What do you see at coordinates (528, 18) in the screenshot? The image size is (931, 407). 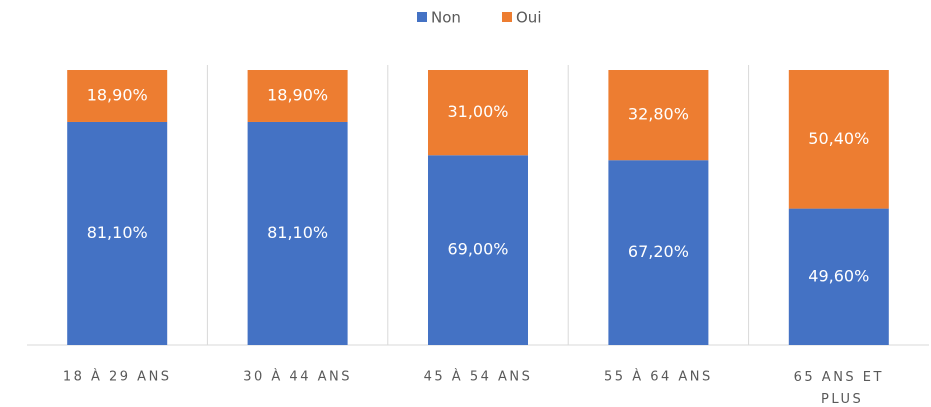 I see `legend-label: Oui` at bounding box center [528, 18].